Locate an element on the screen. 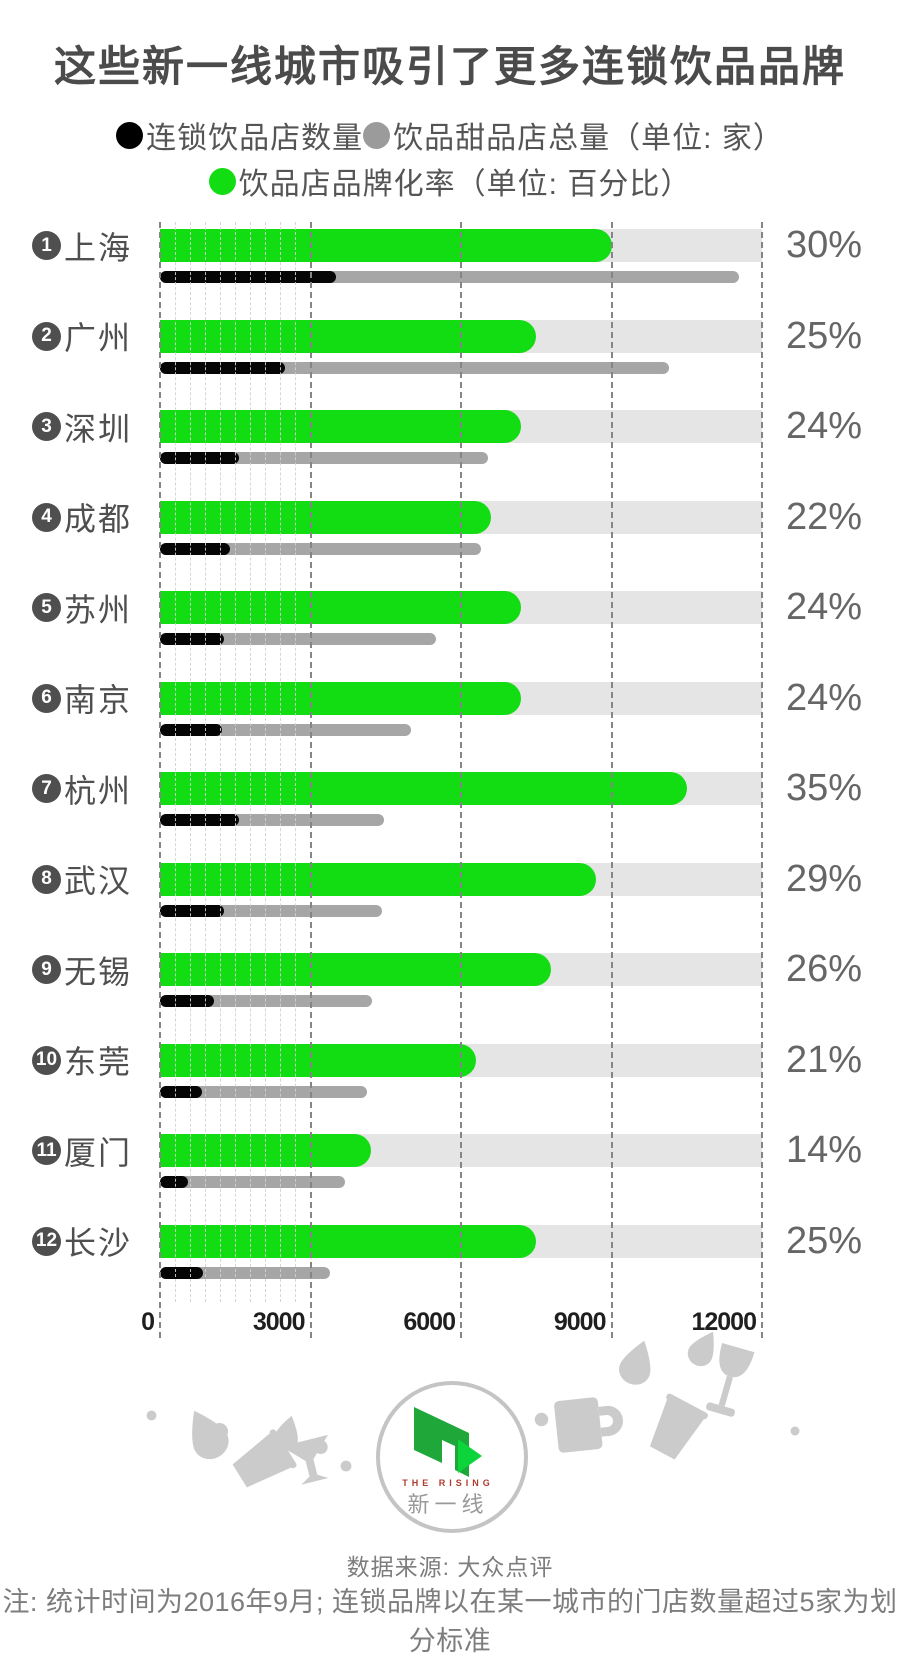  x-tick-label: 3000 is located at coordinates (279, 1322).